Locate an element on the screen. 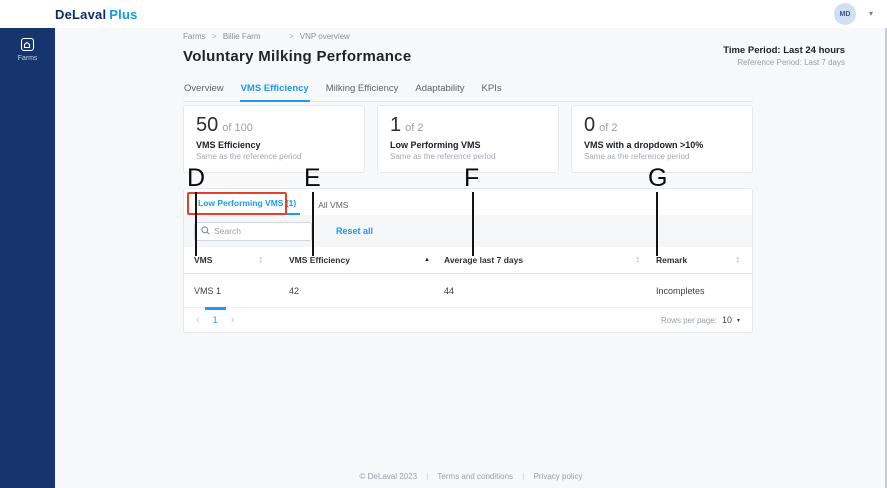  column-label: VMS Efficiency is located at coordinates (319, 260).